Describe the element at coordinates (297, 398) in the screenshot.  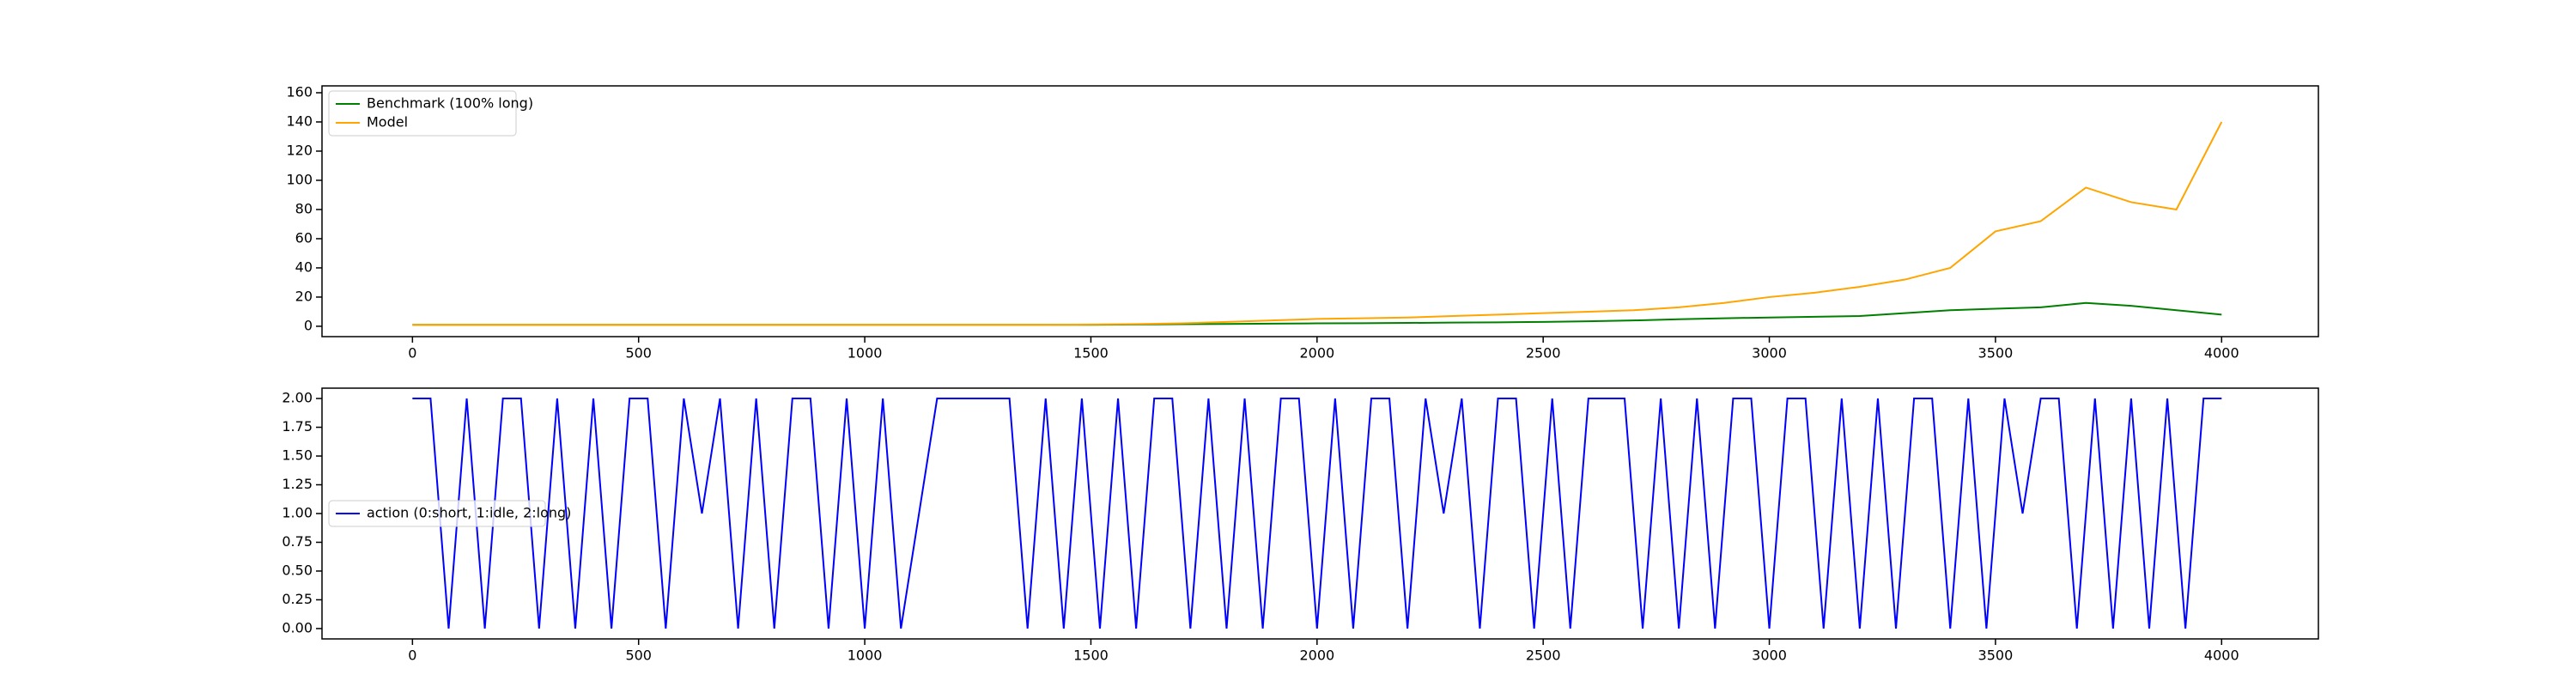
I see `y-tick-label: 2.00` at that location.